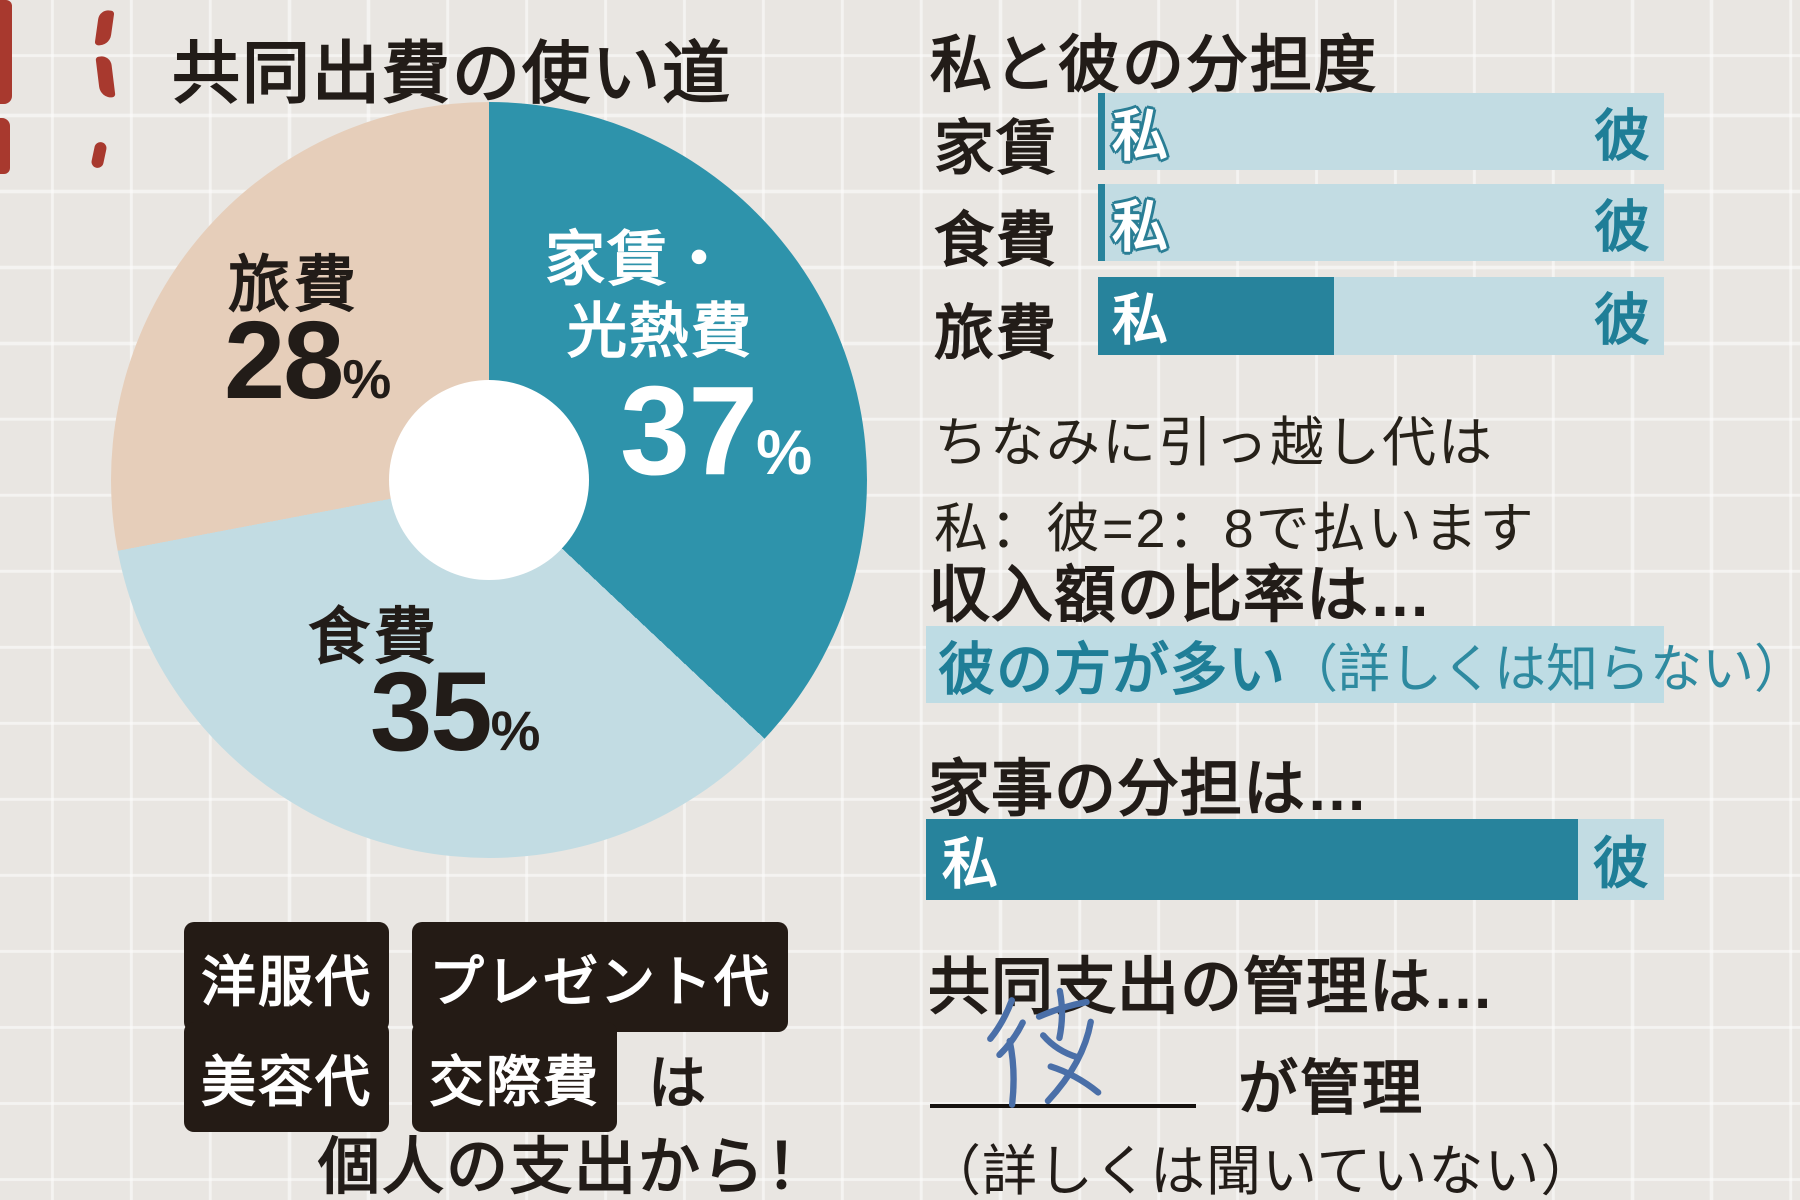 This screenshot has width=1800, height=1200. I want to click on slice-value-travel: 28%, so click(307, 361).